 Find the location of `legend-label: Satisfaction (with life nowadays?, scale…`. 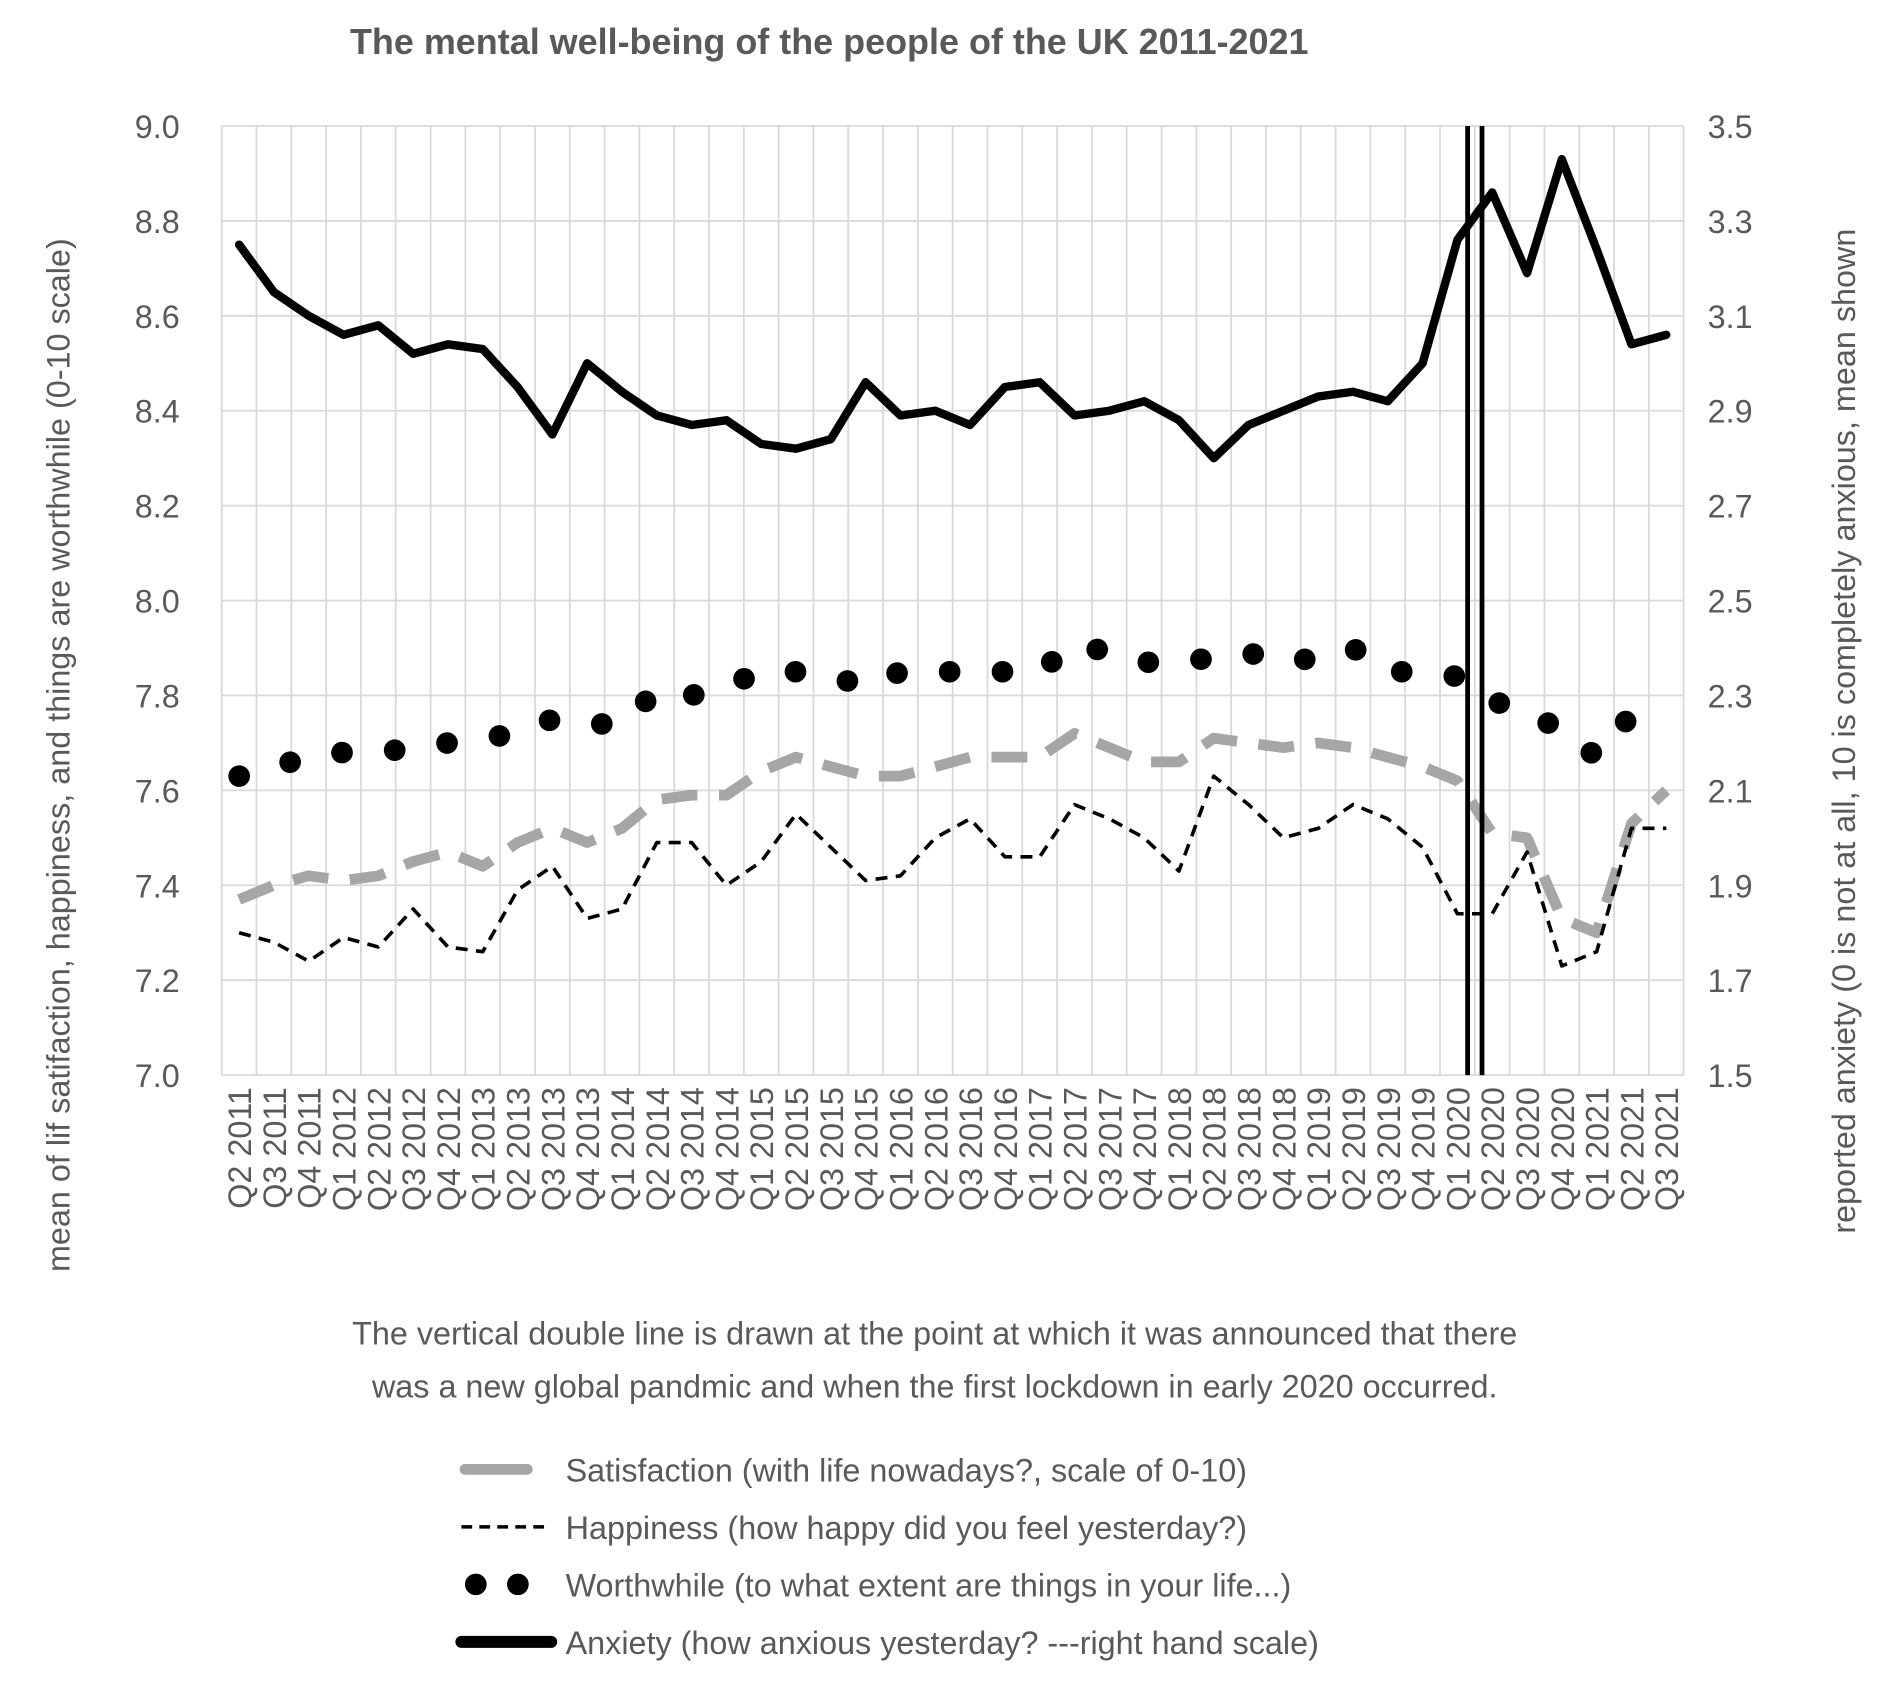

legend-label: Satisfaction (with life nowadays?, scale… is located at coordinates (906, 1470).